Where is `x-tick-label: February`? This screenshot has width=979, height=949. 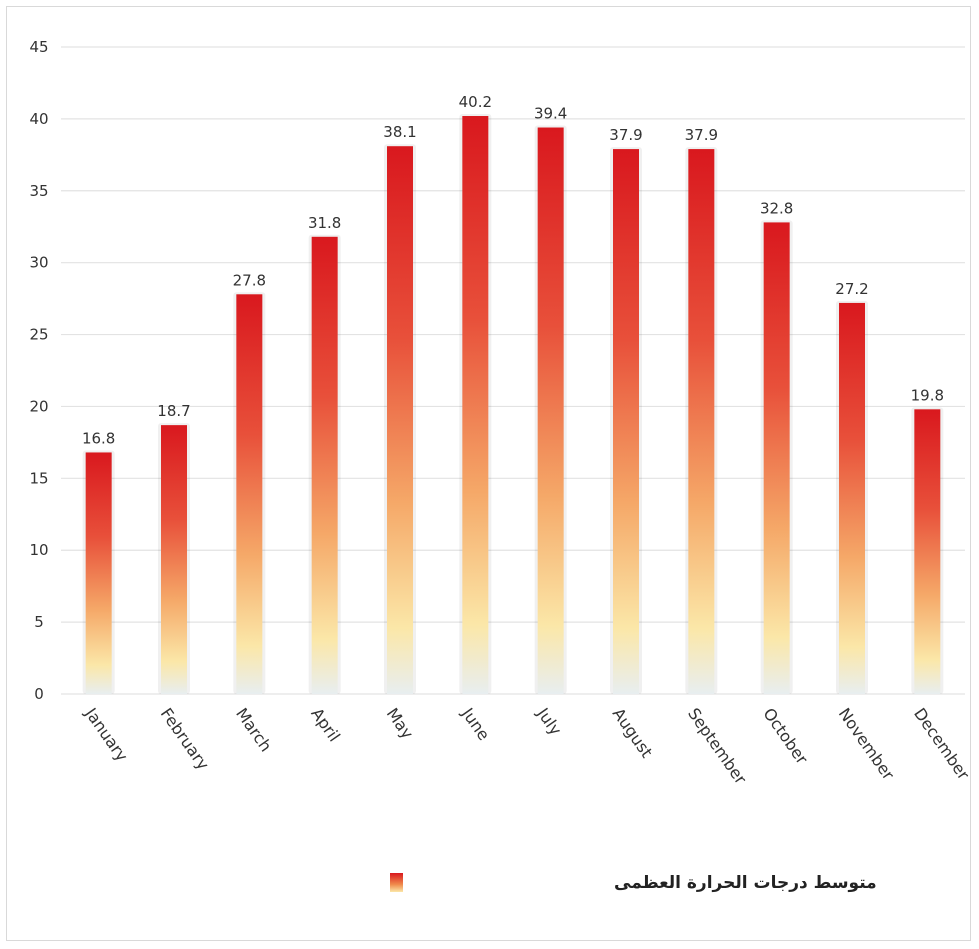
x-tick-label: February is located at coordinates (185, 738).